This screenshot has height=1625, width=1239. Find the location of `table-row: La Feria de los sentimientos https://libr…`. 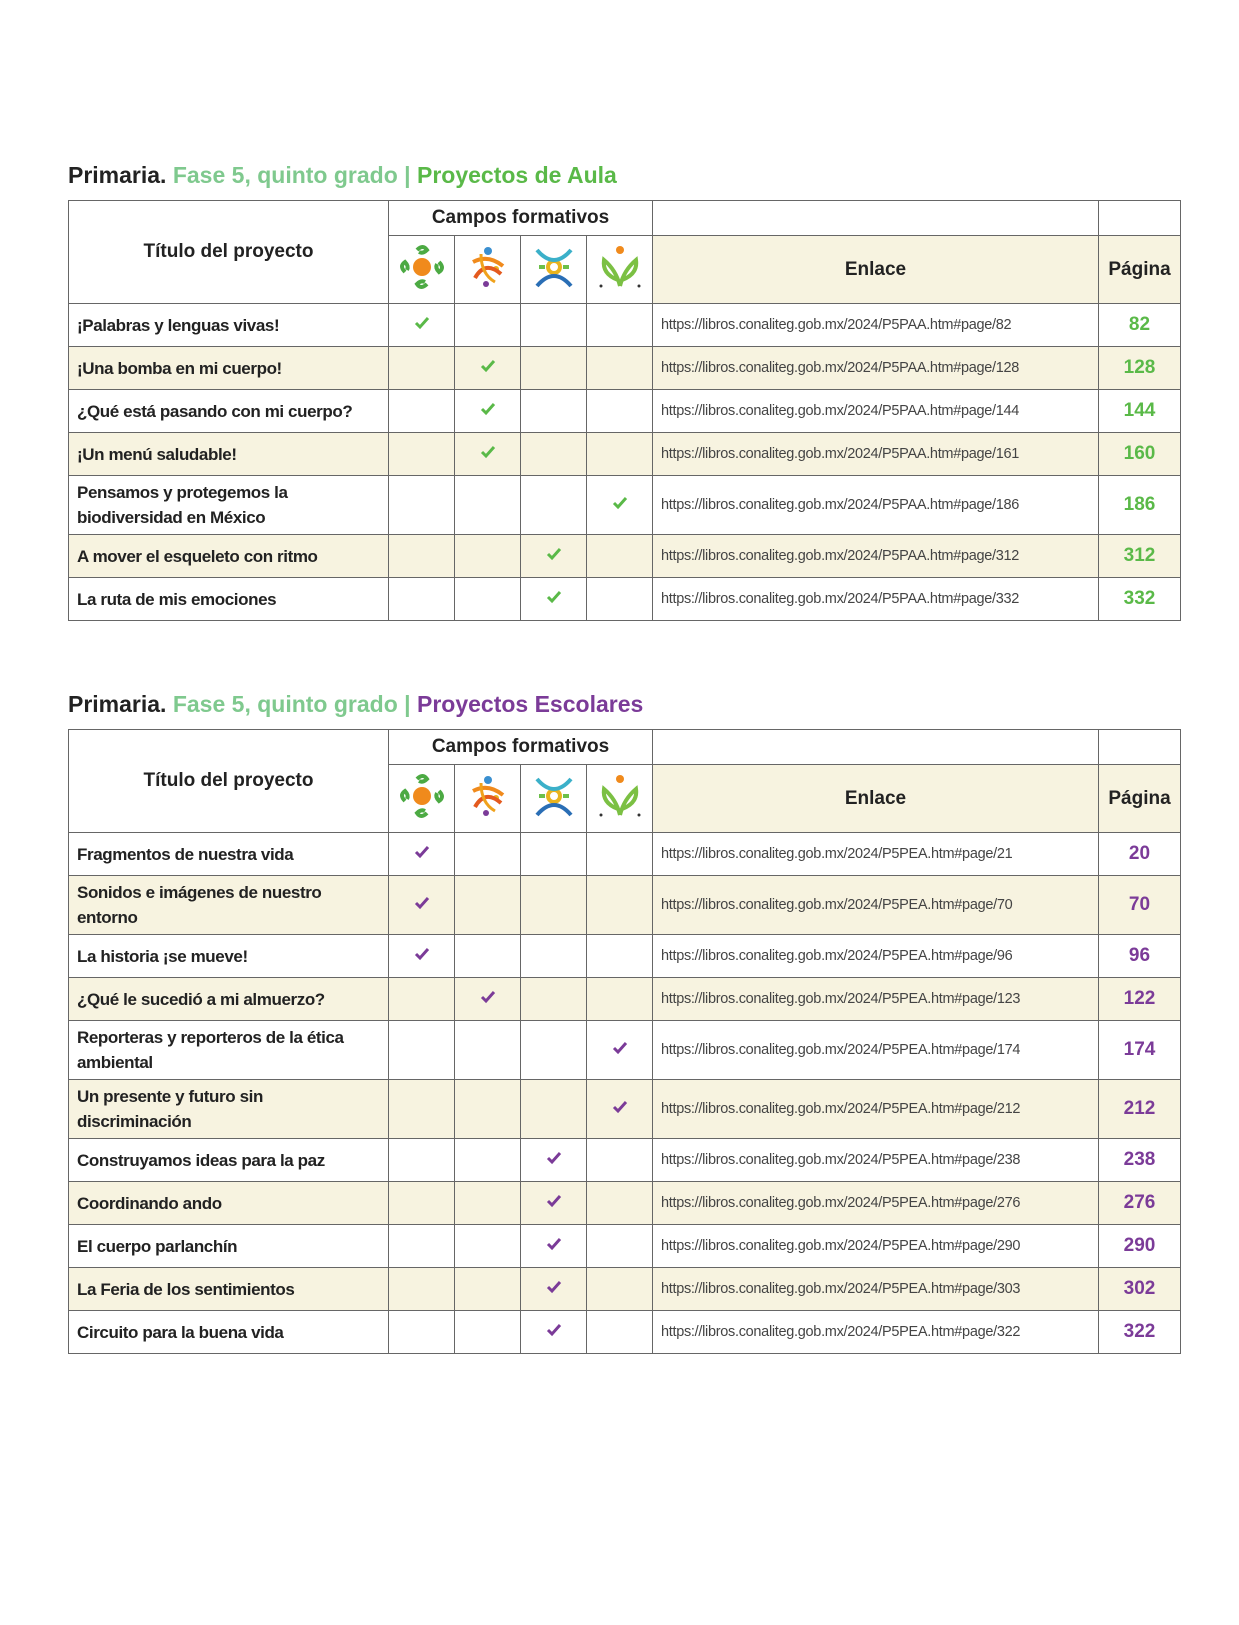

table-row: La Feria de los sentimientos https://libr… is located at coordinates (624, 1289).